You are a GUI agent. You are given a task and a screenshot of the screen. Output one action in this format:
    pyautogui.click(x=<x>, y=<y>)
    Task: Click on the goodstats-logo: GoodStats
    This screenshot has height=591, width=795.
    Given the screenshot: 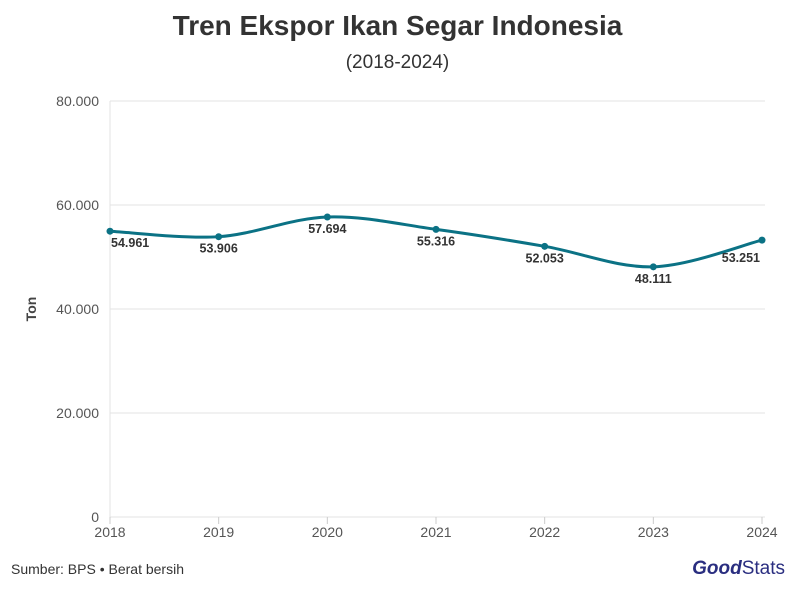 What is the action you would take?
    pyautogui.click(x=738, y=569)
    